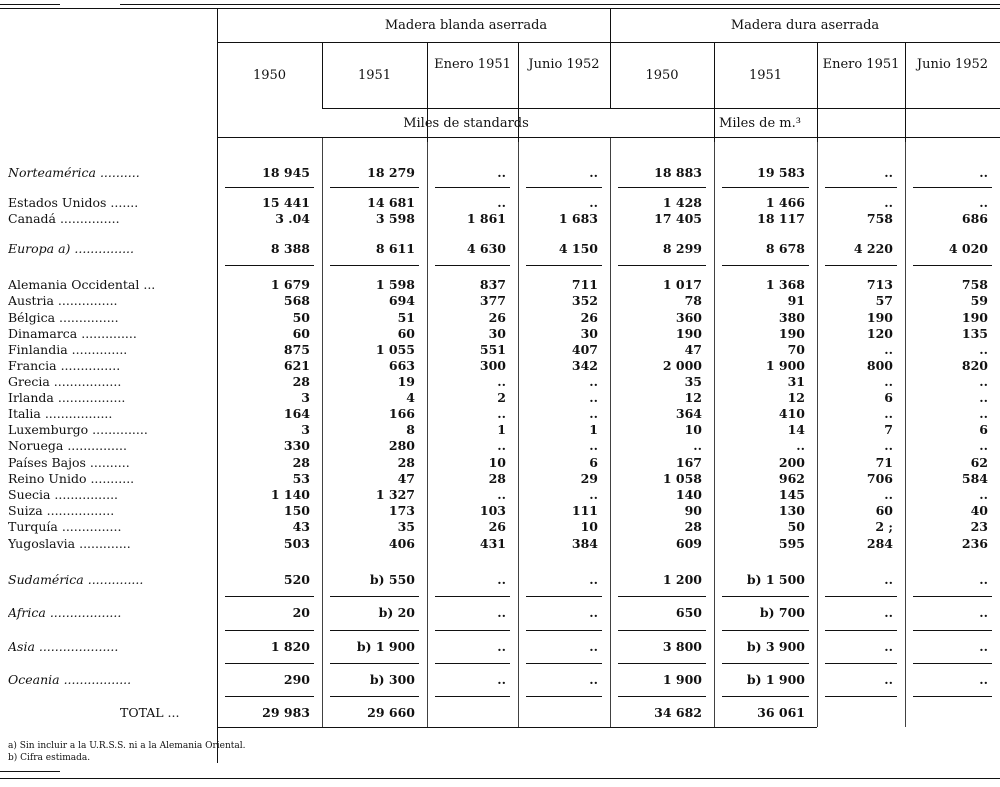 This screenshot has width=1000, height=787. I want to click on table-cell: 236, so click(974, 543).